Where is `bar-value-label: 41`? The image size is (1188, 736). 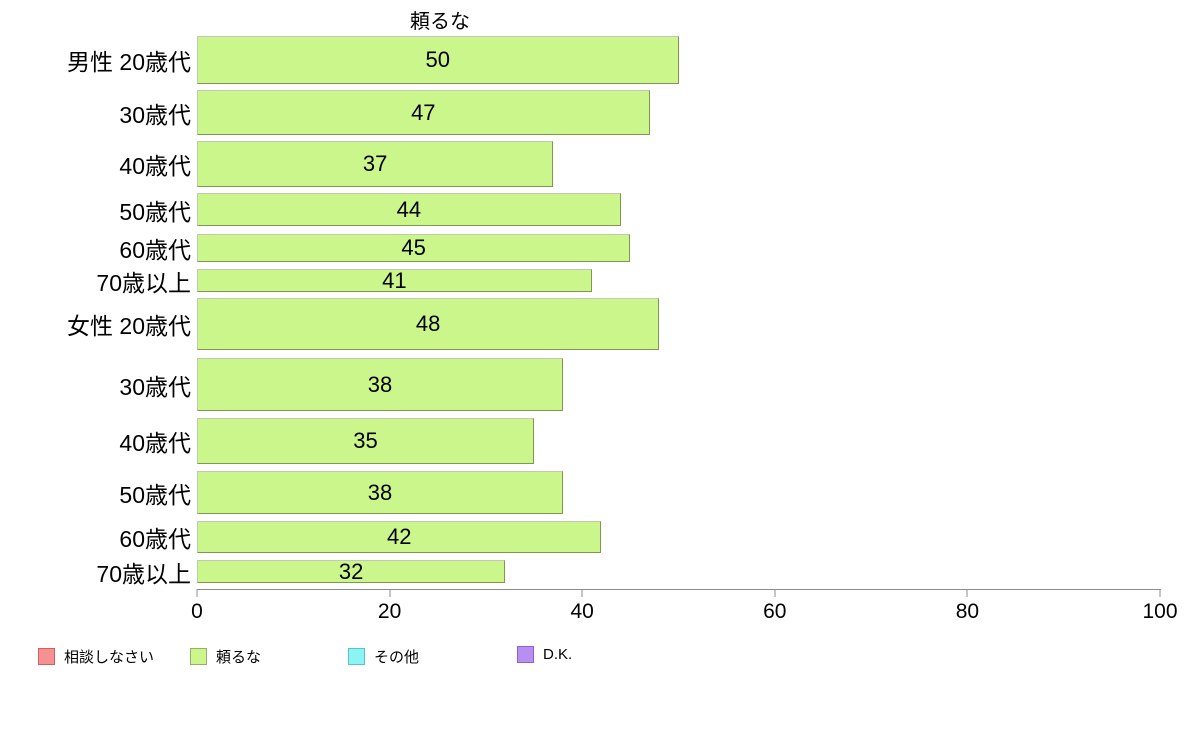
bar-value-label: 41 is located at coordinates (394, 280).